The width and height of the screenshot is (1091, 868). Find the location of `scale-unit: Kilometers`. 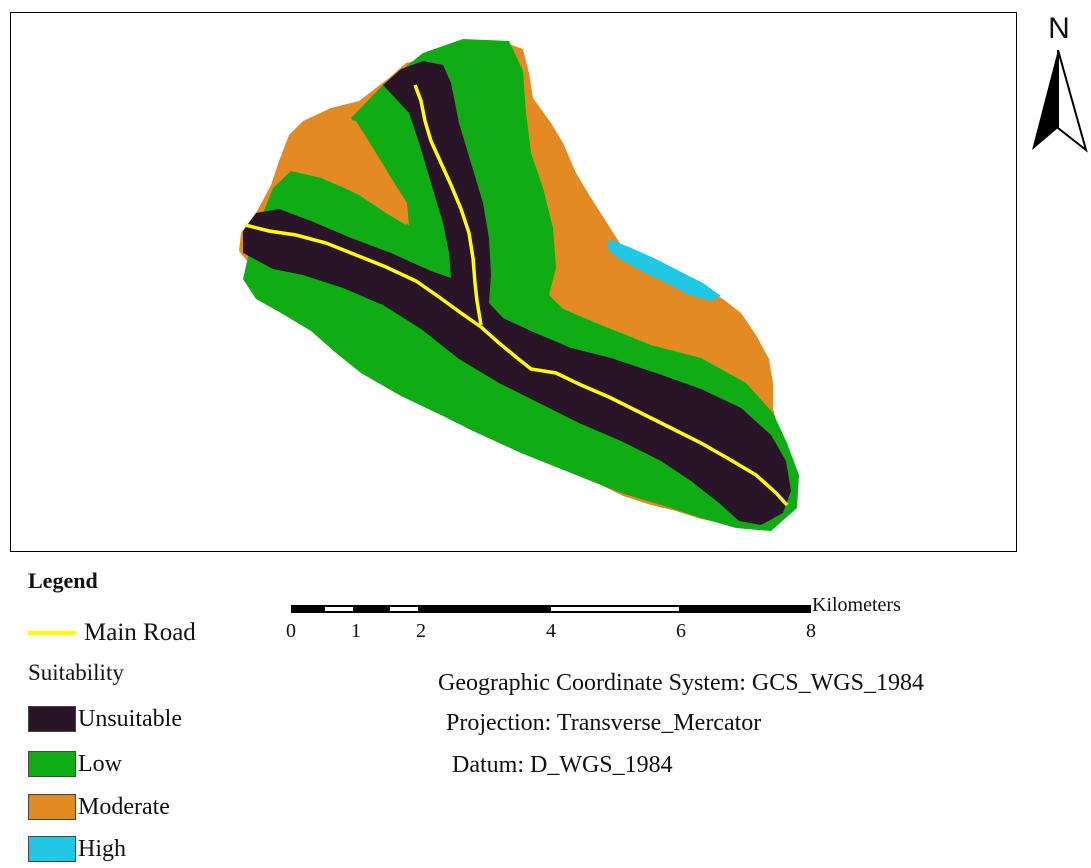

scale-unit: Kilometers is located at coordinates (856, 605).